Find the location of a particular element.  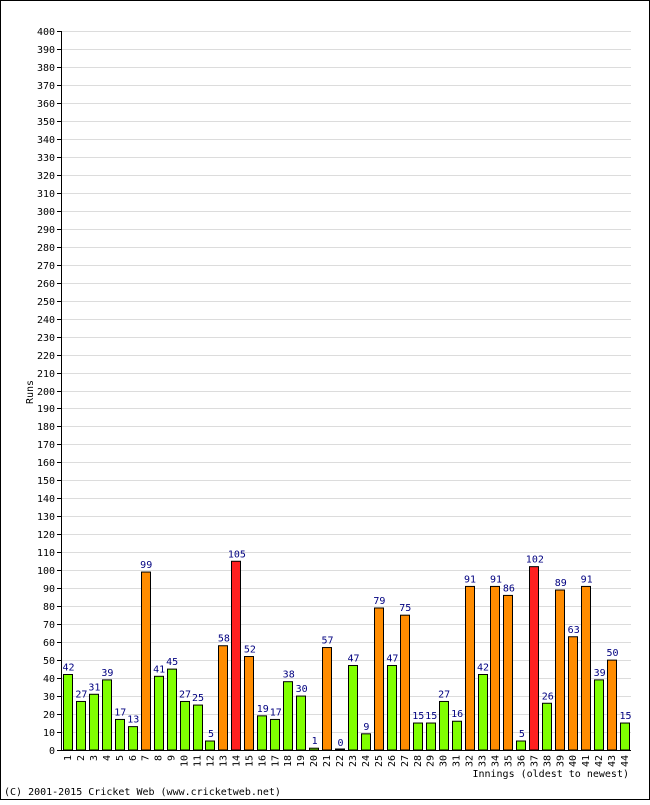

x-tick-label: 1 is located at coordinates (68, 758).